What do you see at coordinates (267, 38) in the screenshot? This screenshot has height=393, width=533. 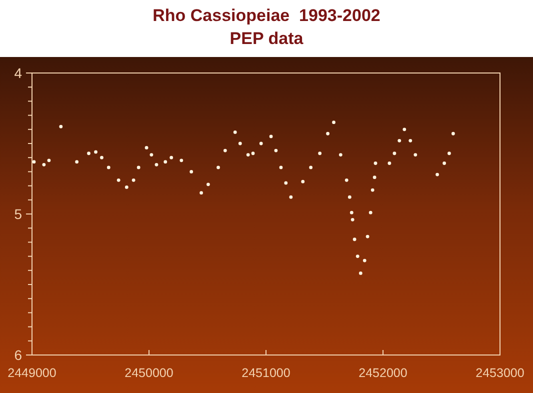 I see `chart-subtitle: PEP data` at bounding box center [267, 38].